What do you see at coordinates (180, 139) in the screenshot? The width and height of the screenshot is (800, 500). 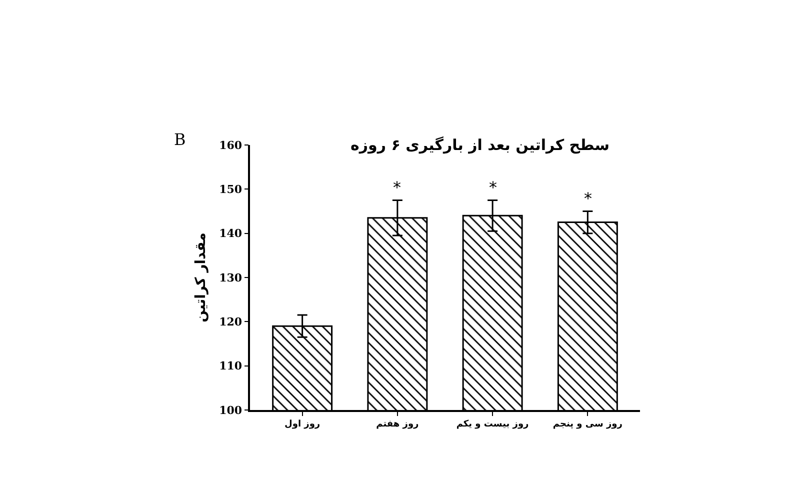 I see `text: B` at bounding box center [180, 139].